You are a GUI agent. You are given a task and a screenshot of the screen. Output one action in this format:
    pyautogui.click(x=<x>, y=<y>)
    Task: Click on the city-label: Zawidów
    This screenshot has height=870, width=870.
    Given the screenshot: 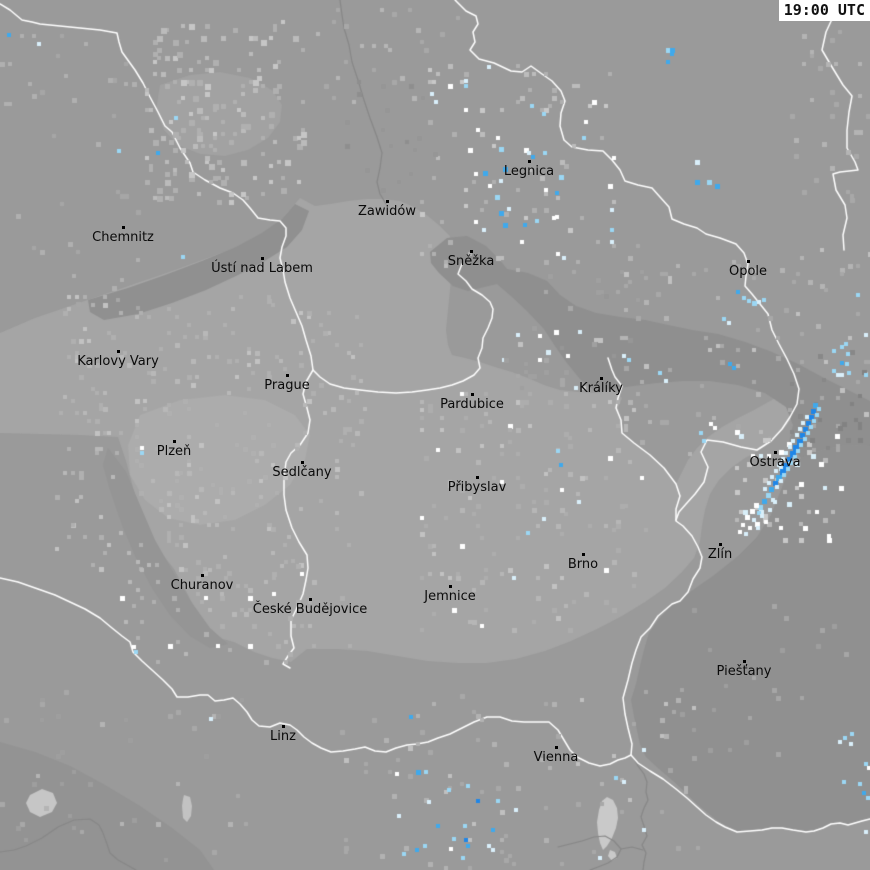 What is the action you would take?
    pyautogui.click(x=387, y=211)
    